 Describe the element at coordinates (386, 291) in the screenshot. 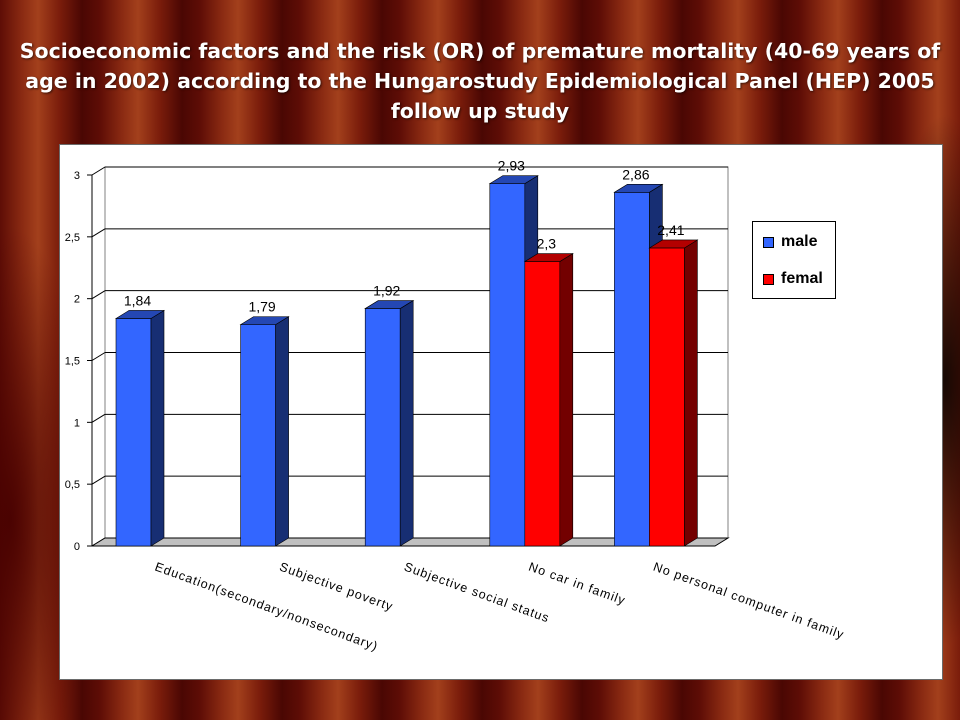

I see `data-label-male-3: 1,92` at that location.